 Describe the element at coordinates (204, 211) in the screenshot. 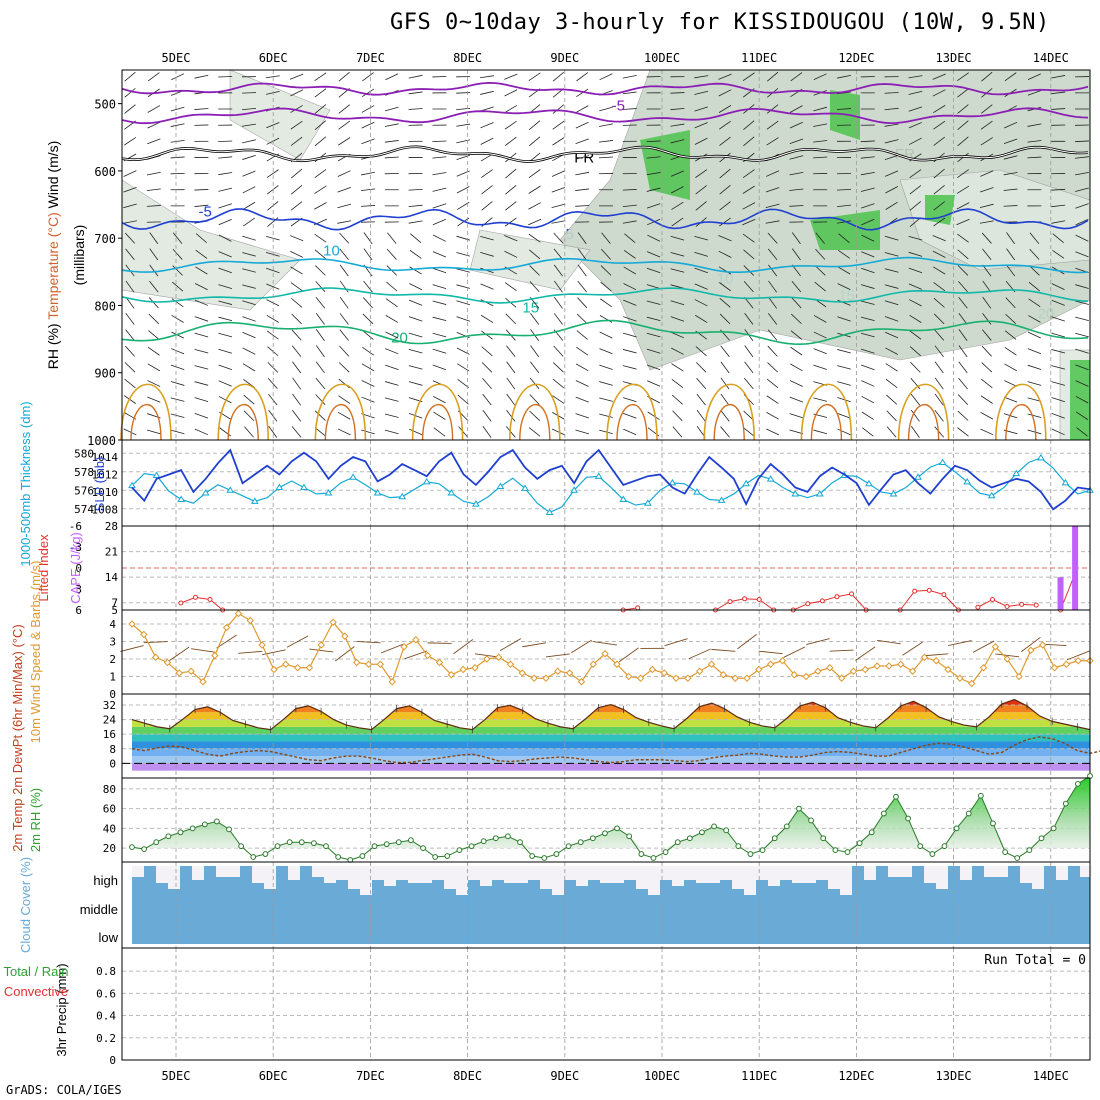

I see `contour-label: -5` at that location.